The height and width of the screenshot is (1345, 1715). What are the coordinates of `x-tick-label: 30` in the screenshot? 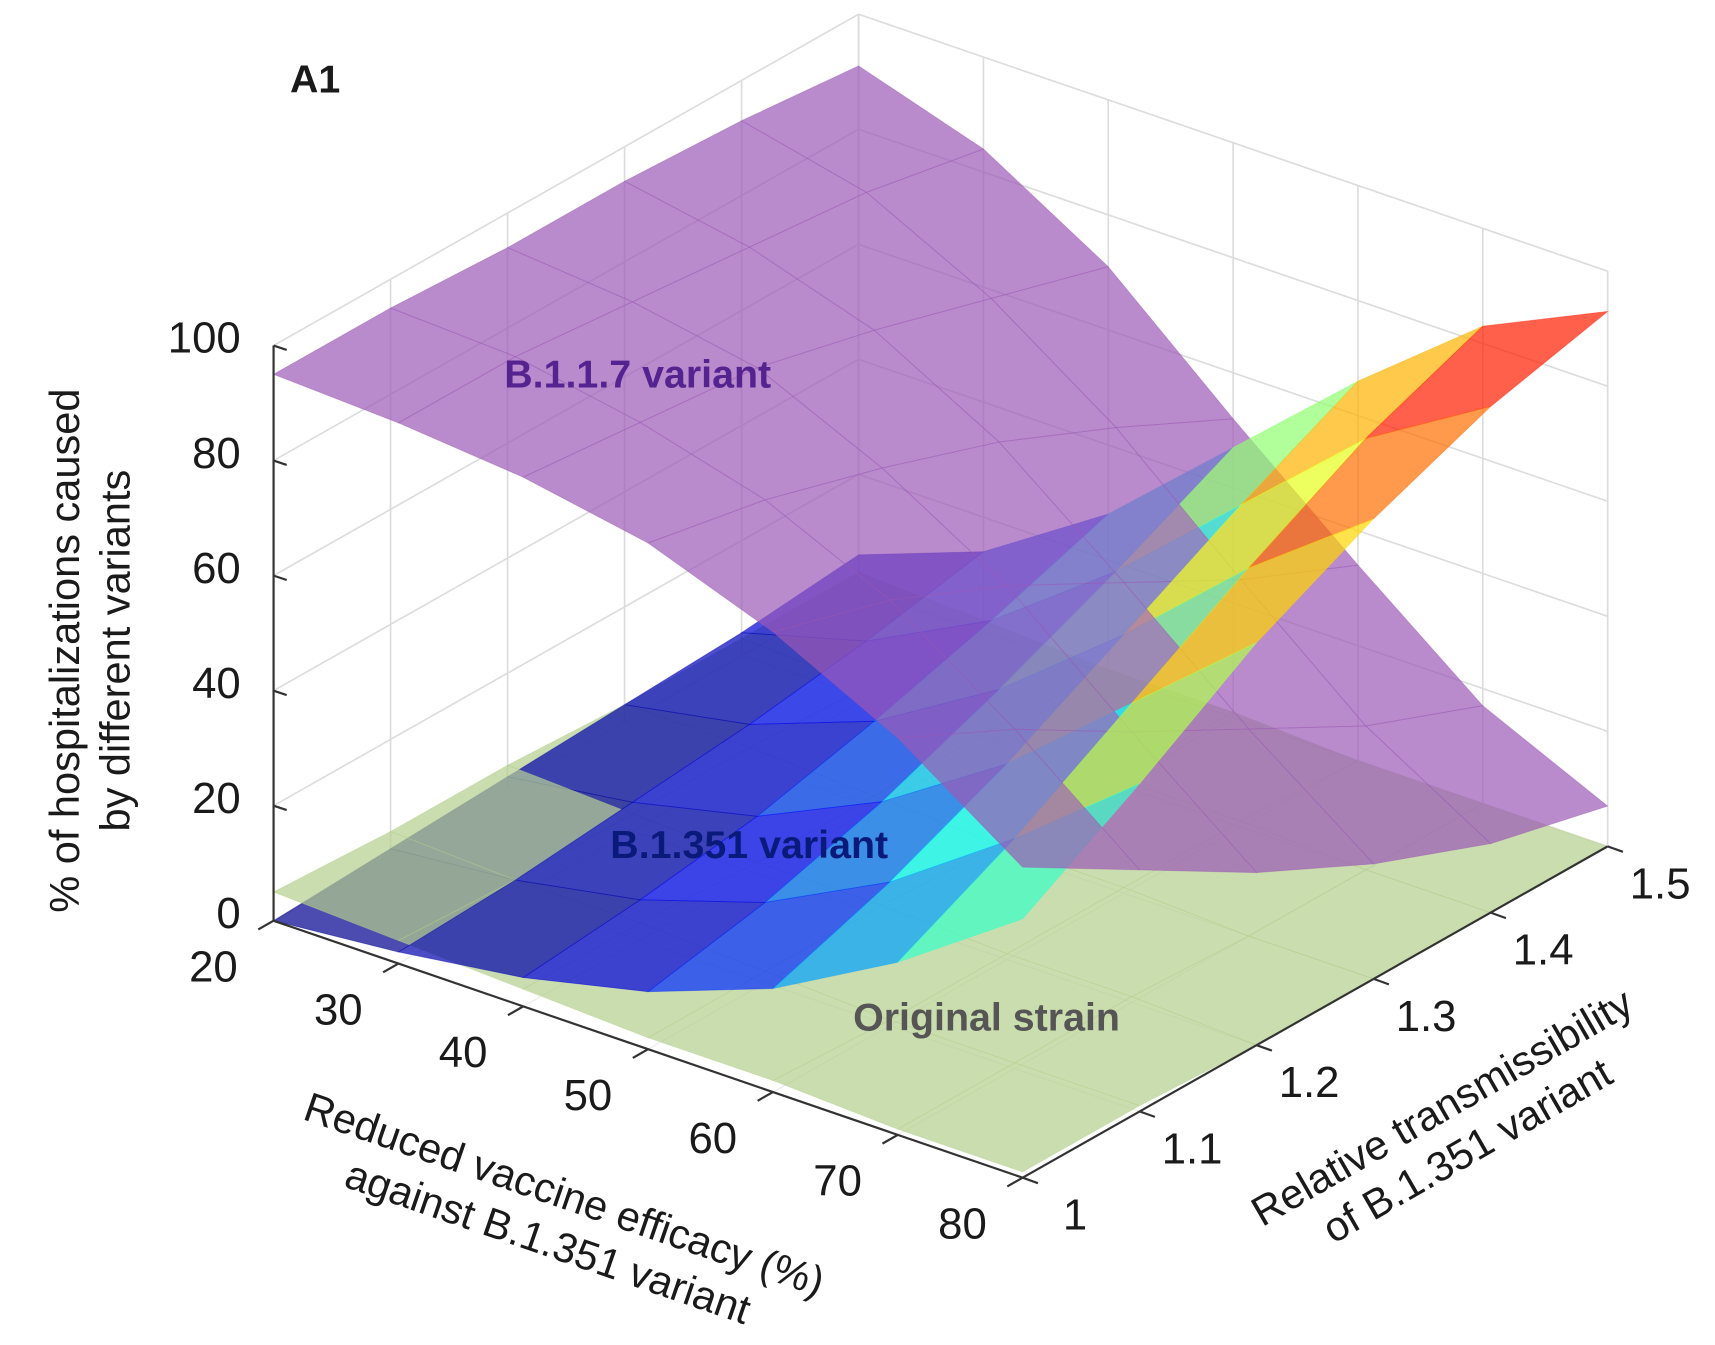 It's located at (338, 1009).